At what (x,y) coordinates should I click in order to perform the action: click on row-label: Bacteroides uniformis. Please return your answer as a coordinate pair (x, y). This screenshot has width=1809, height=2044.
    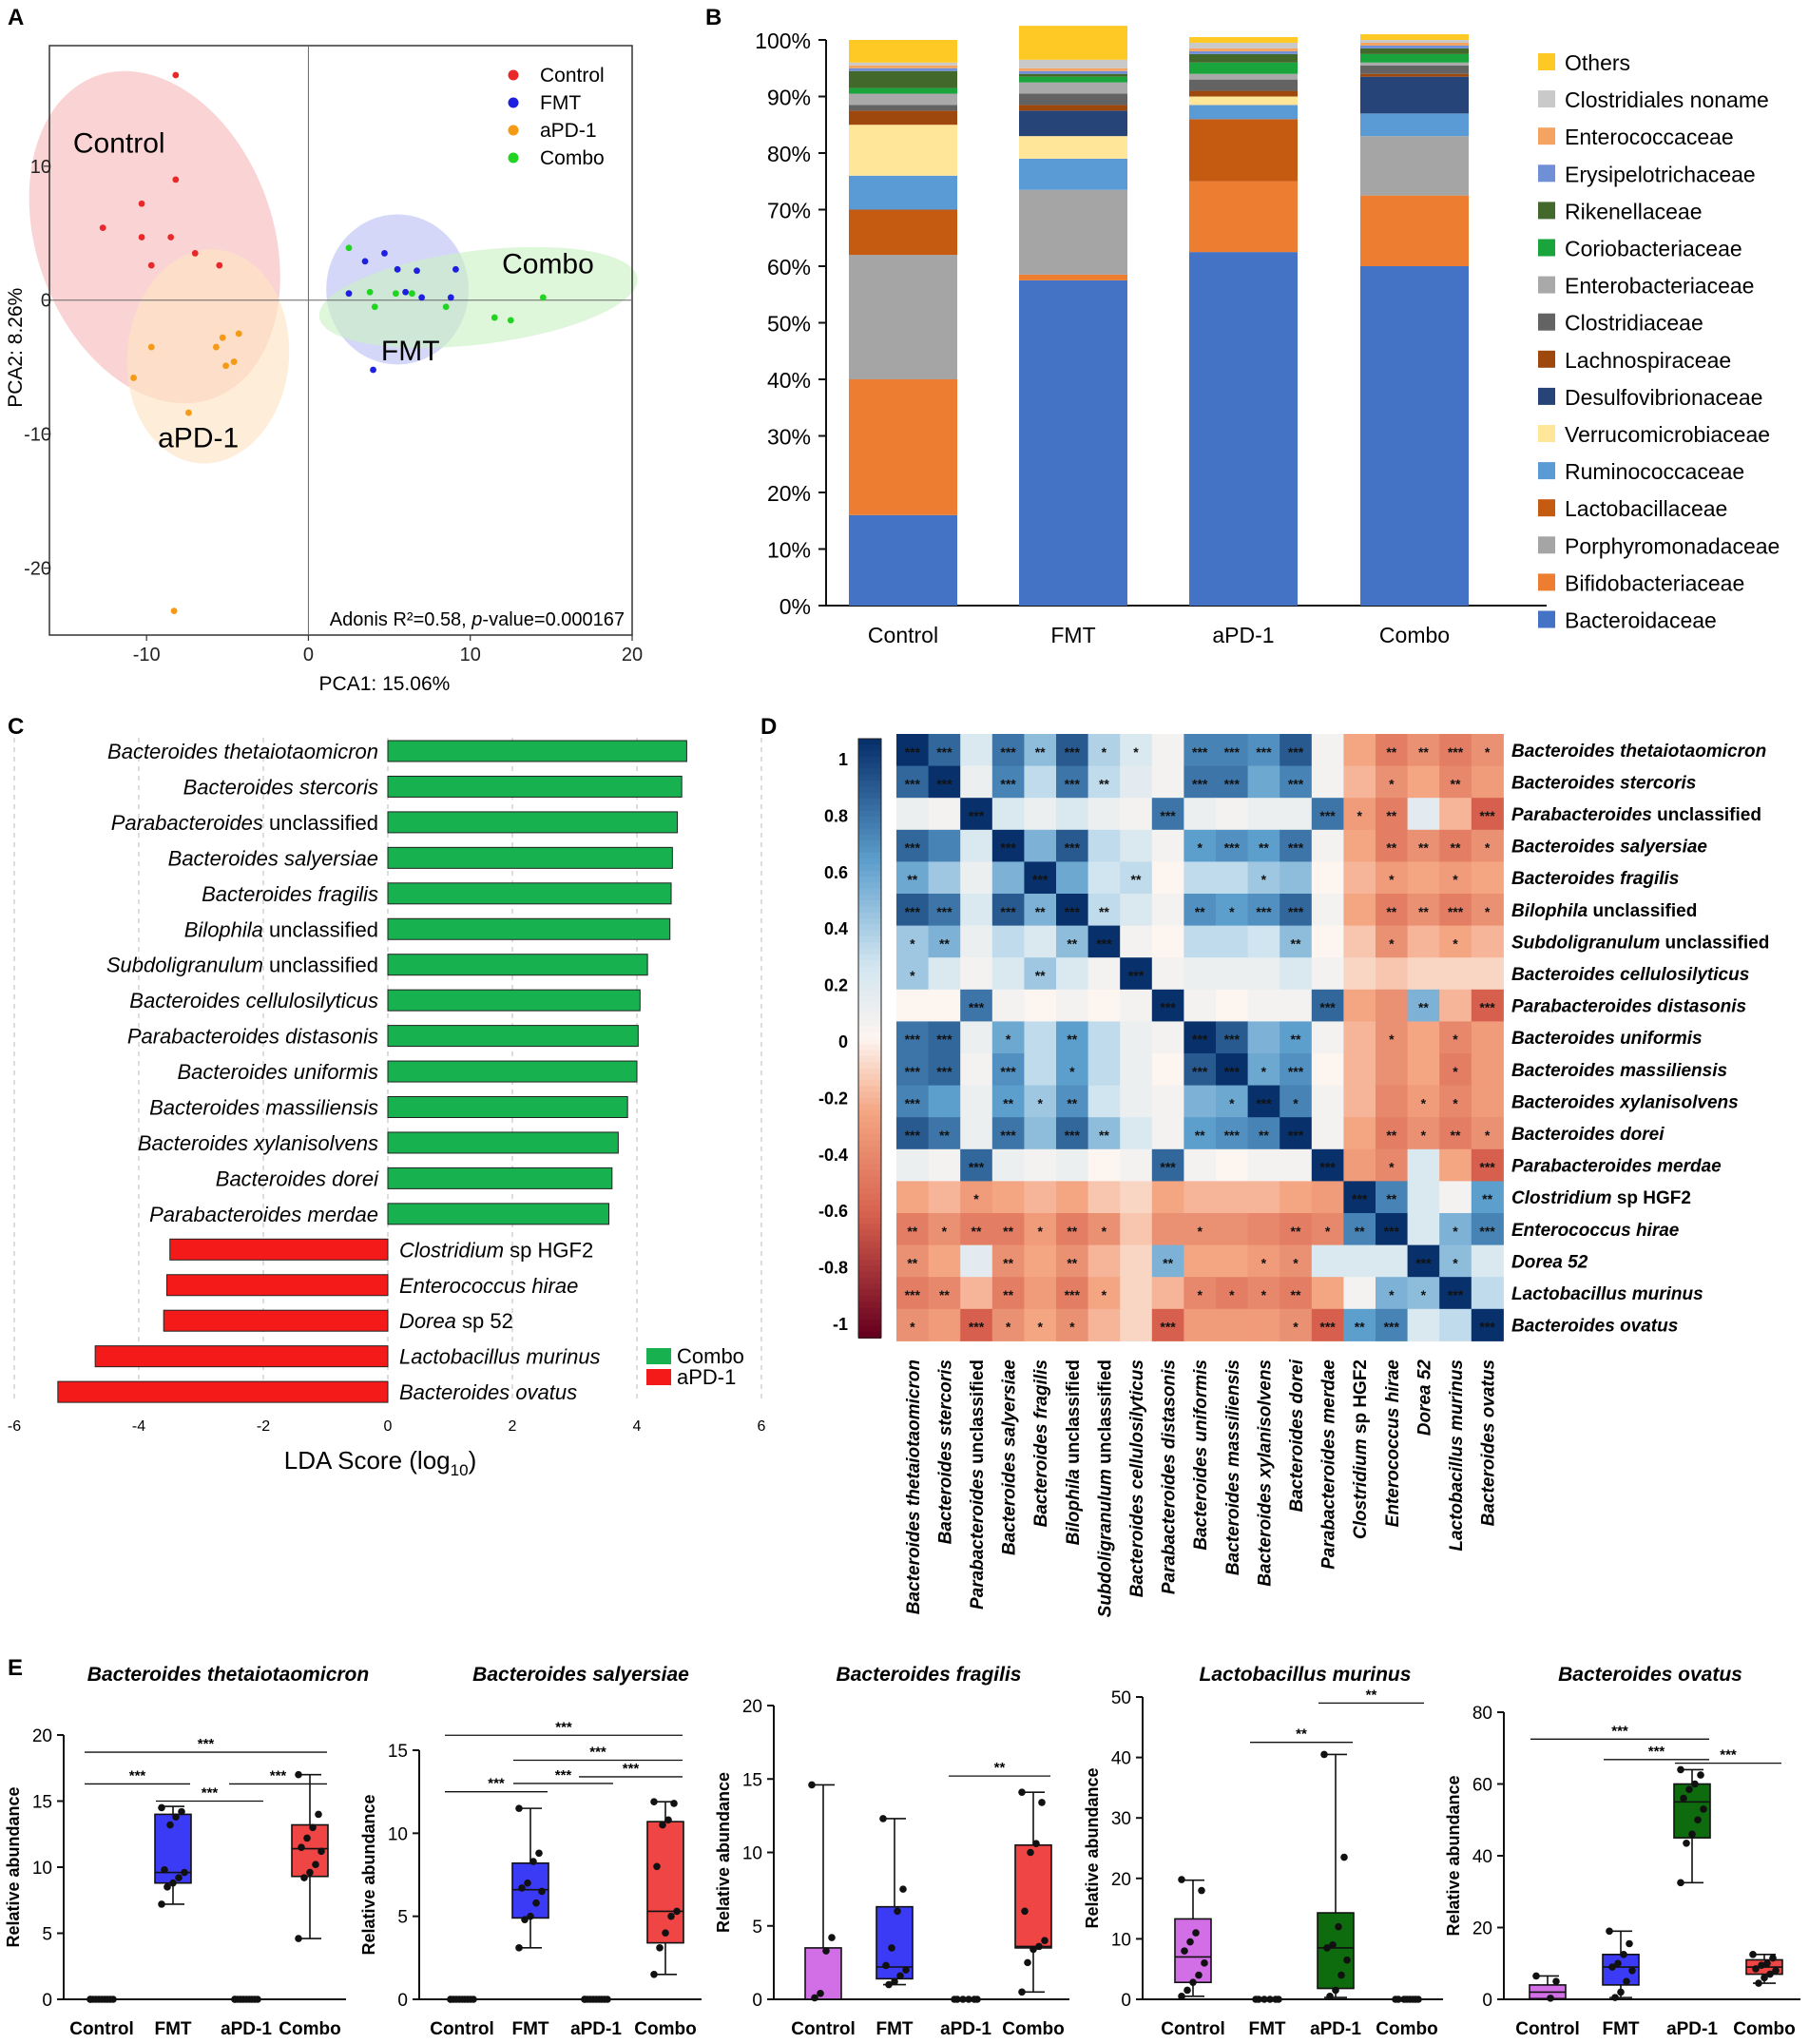
    Looking at the image, I should click on (1607, 1039).